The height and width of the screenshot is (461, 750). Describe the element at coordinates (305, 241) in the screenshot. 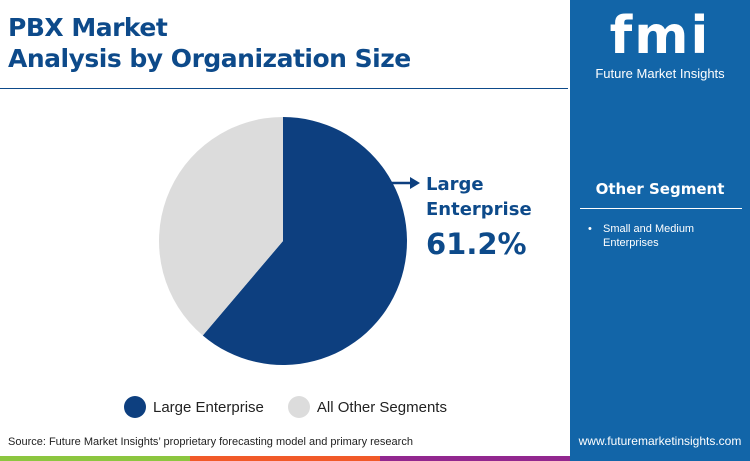

I see `pie-slice-large-enterprise` at that location.